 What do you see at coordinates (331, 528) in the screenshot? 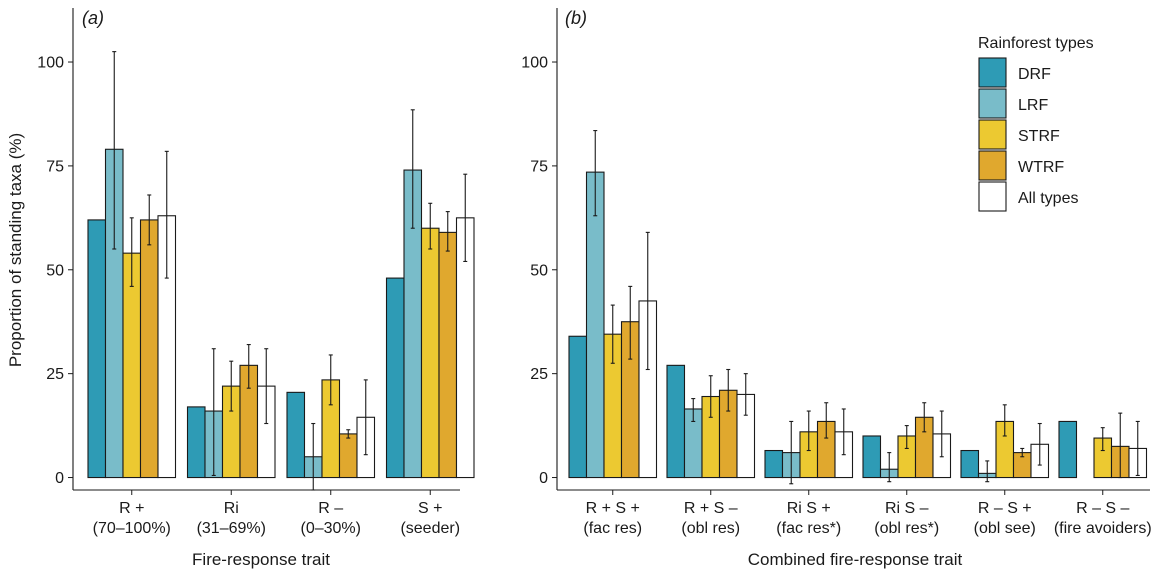
I see `x-tick-sublabel-2: (0–30%)` at bounding box center [331, 528].